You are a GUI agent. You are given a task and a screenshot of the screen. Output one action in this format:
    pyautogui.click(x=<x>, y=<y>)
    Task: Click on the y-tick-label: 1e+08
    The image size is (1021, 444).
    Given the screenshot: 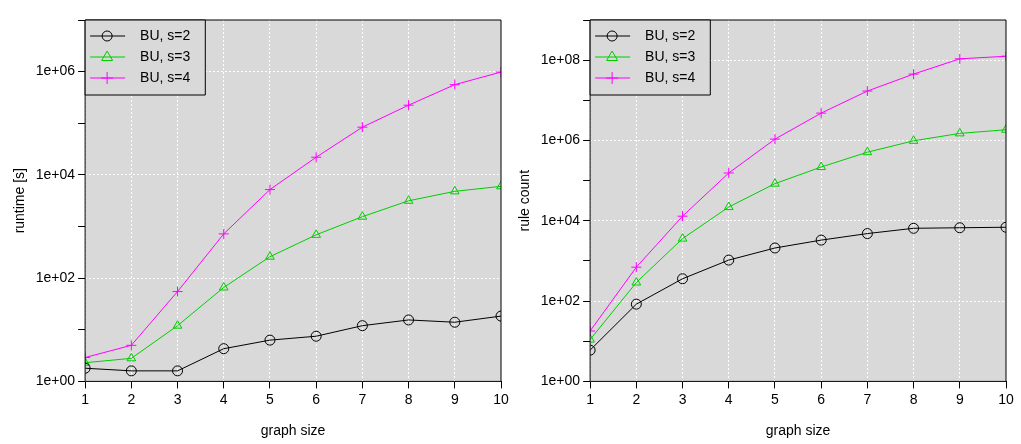 What is the action you would take?
    pyautogui.click(x=560, y=59)
    